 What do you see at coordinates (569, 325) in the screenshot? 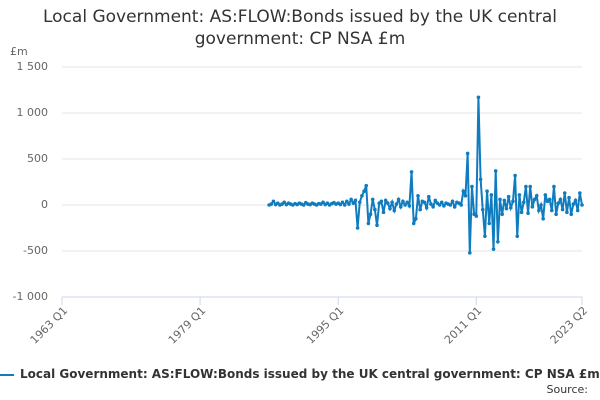
I see `x-tick-label: 2023 Q2` at bounding box center [569, 325].